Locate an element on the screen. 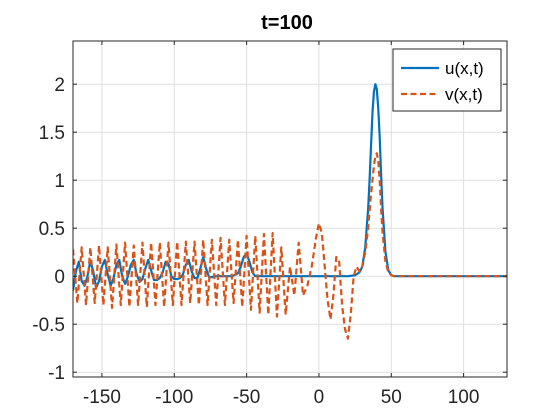  legend-box is located at coordinates (447, 80).